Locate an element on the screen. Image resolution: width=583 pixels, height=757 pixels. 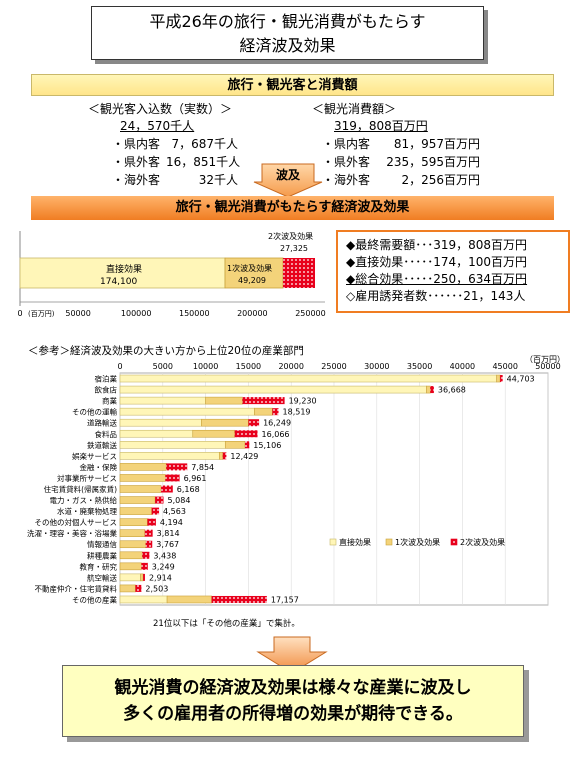
chart-category-label: その他の産業 is located at coordinates (94, 599).